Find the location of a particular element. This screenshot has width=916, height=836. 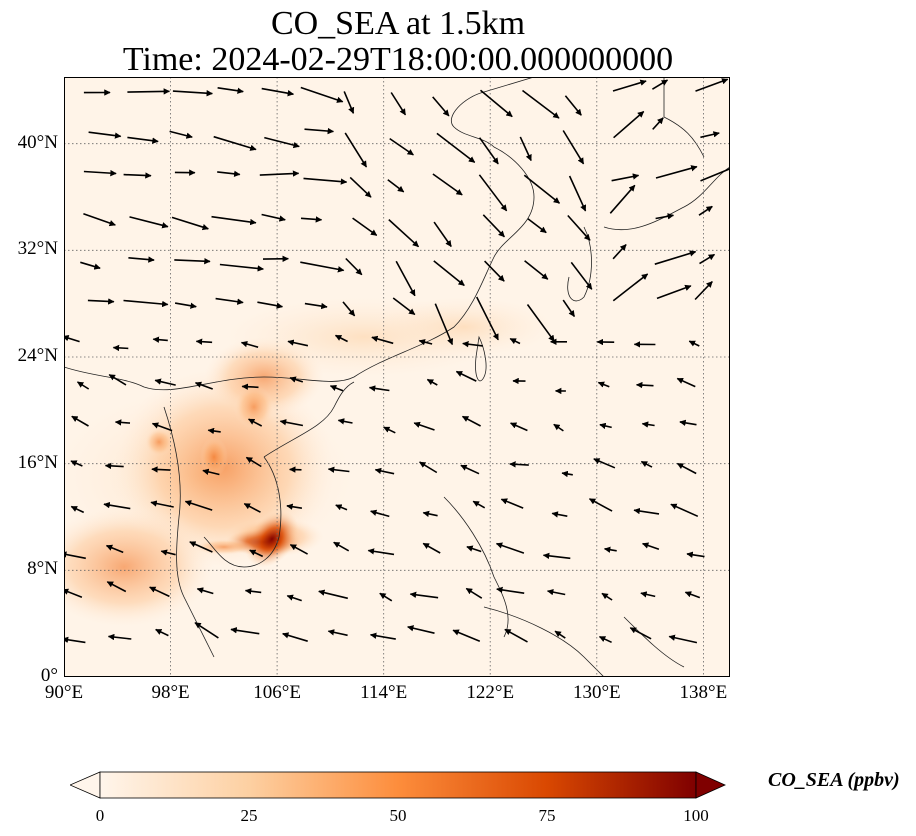

colorbar-tick-label: 0 is located at coordinates (100, 815).